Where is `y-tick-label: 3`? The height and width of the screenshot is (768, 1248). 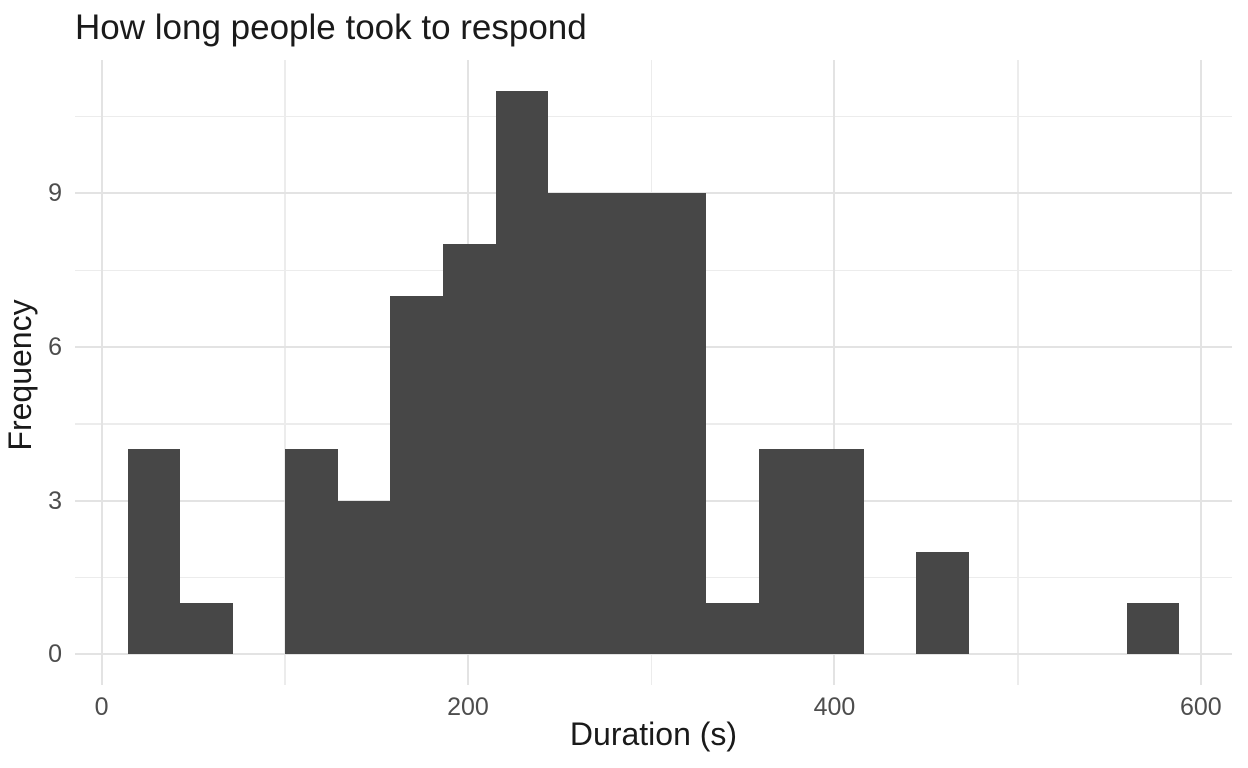 y-tick-label: 3 is located at coordinates (55, 500).